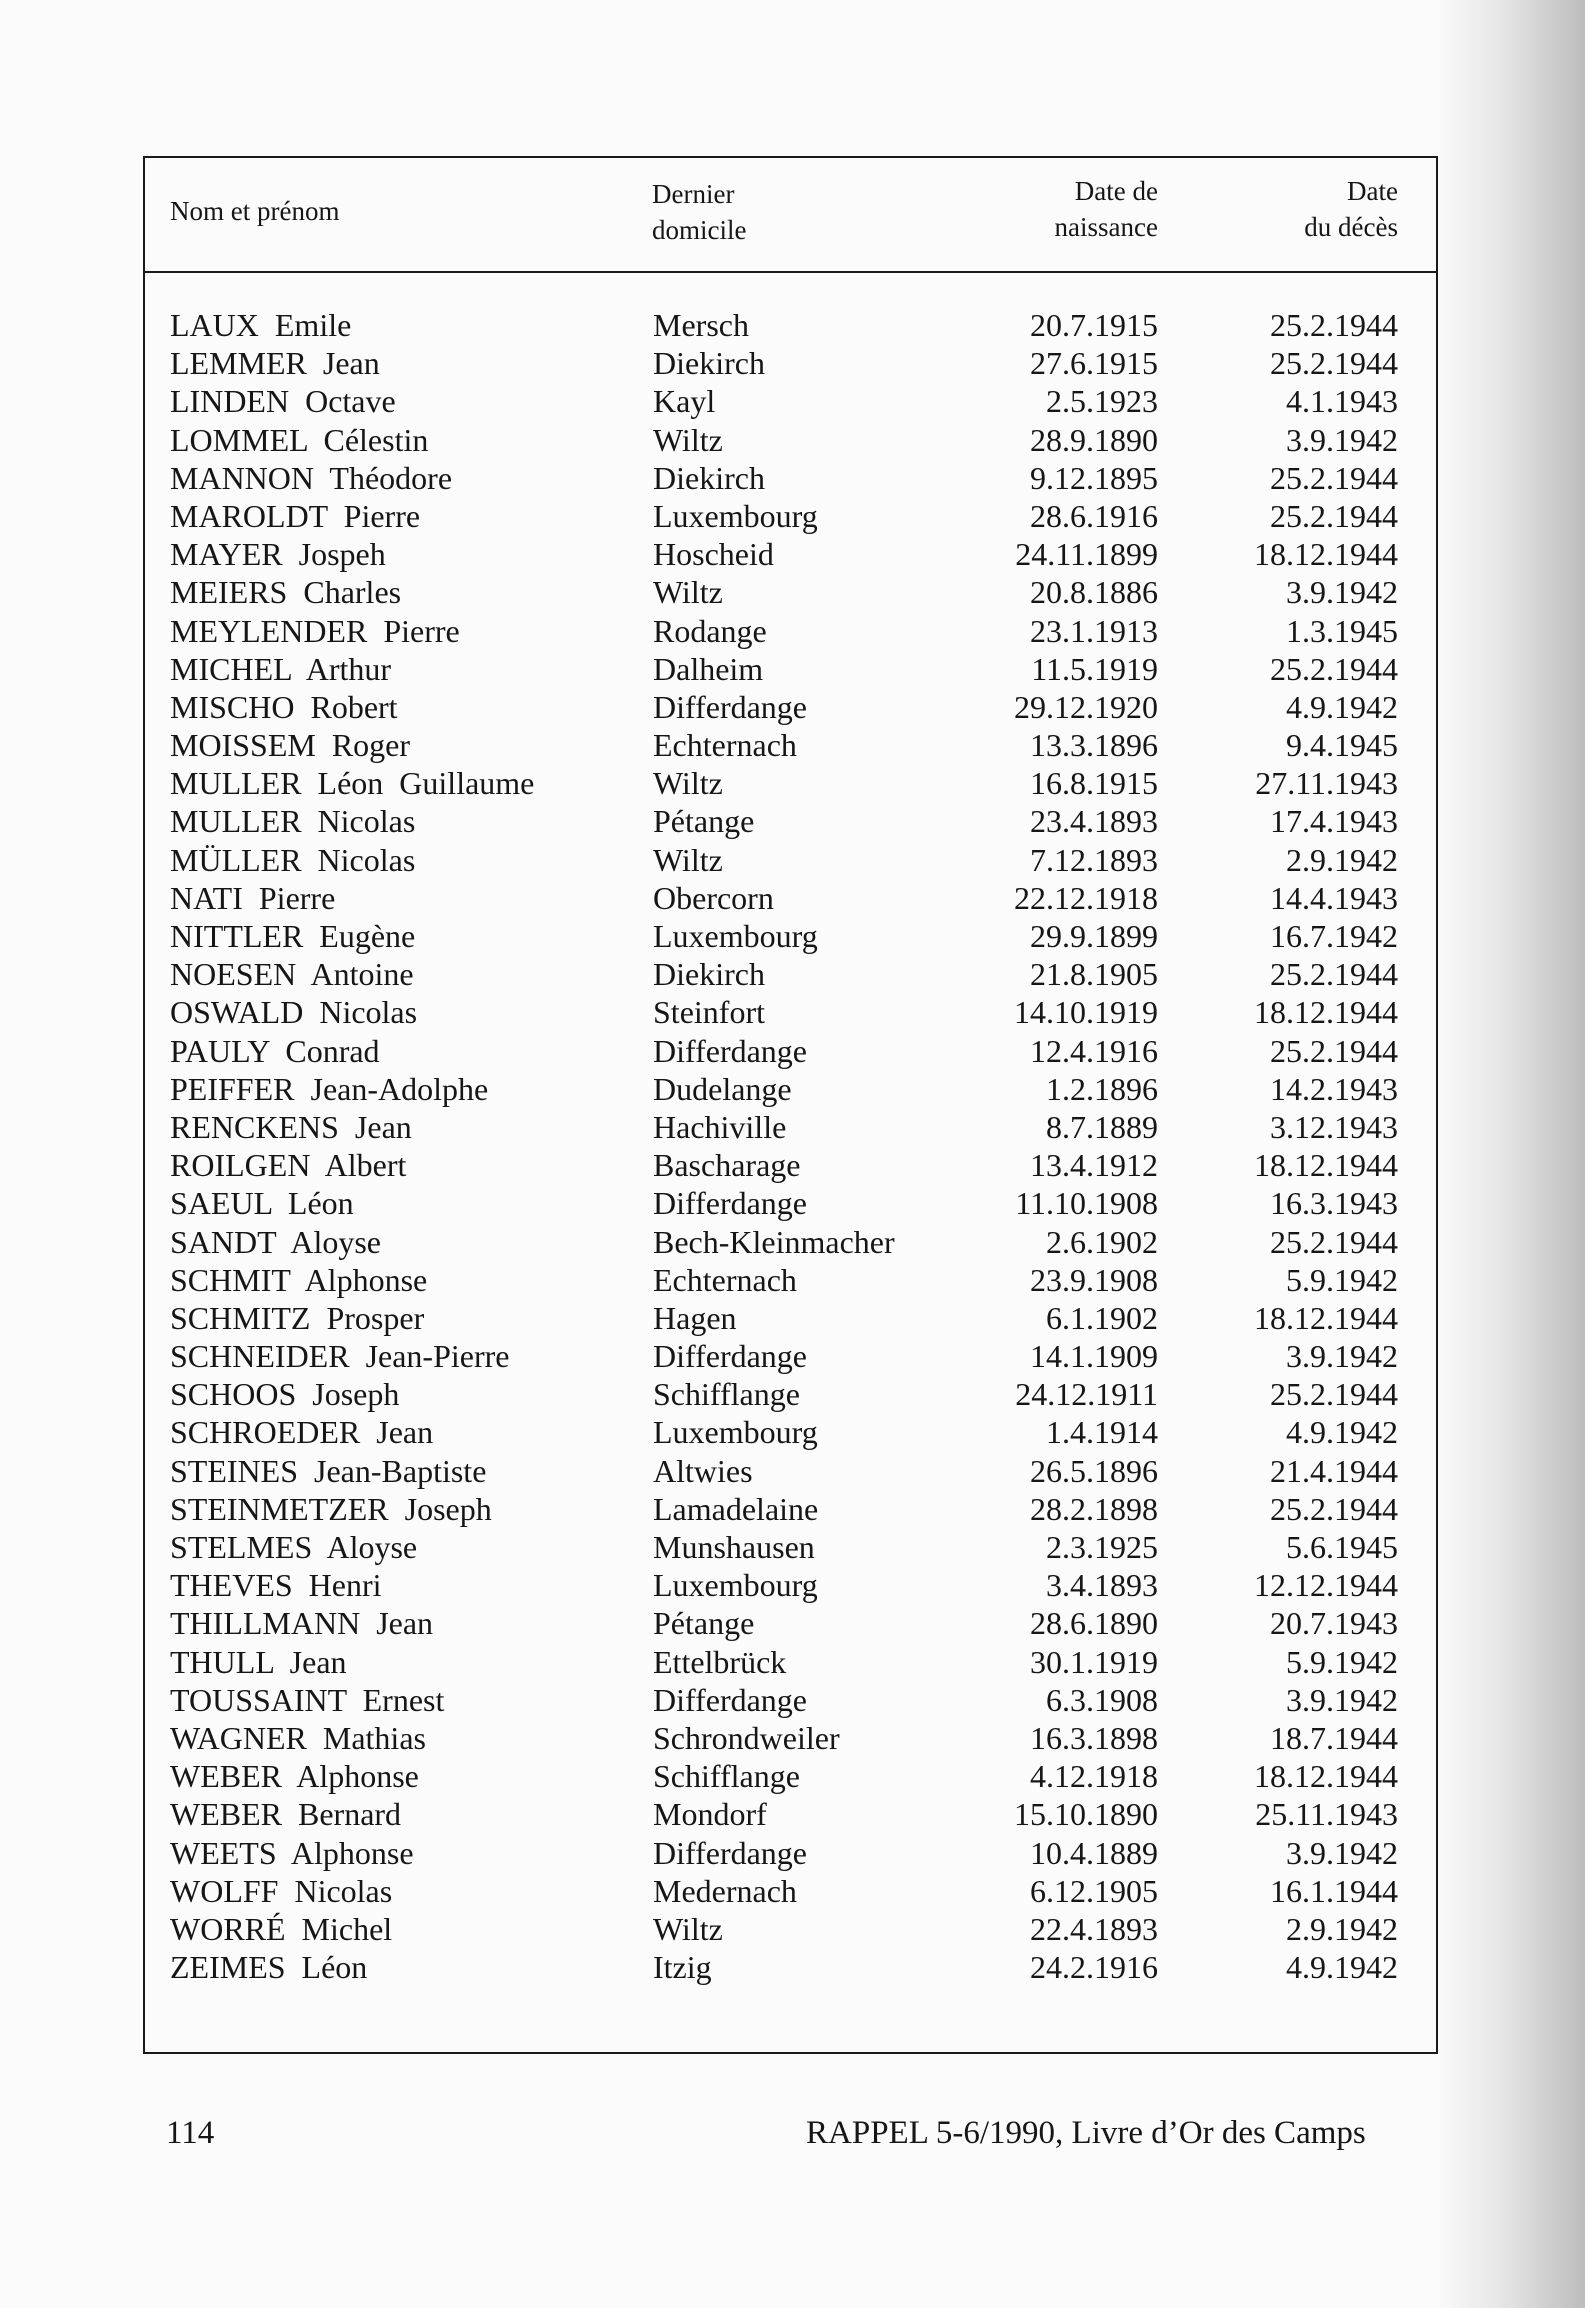 The width and height of the screenshot is (1585, 2308). Describe the element at coordinates (297, 1317) in the screenshot. I see `cell-name: SCHMITZ Prosper` at that location.